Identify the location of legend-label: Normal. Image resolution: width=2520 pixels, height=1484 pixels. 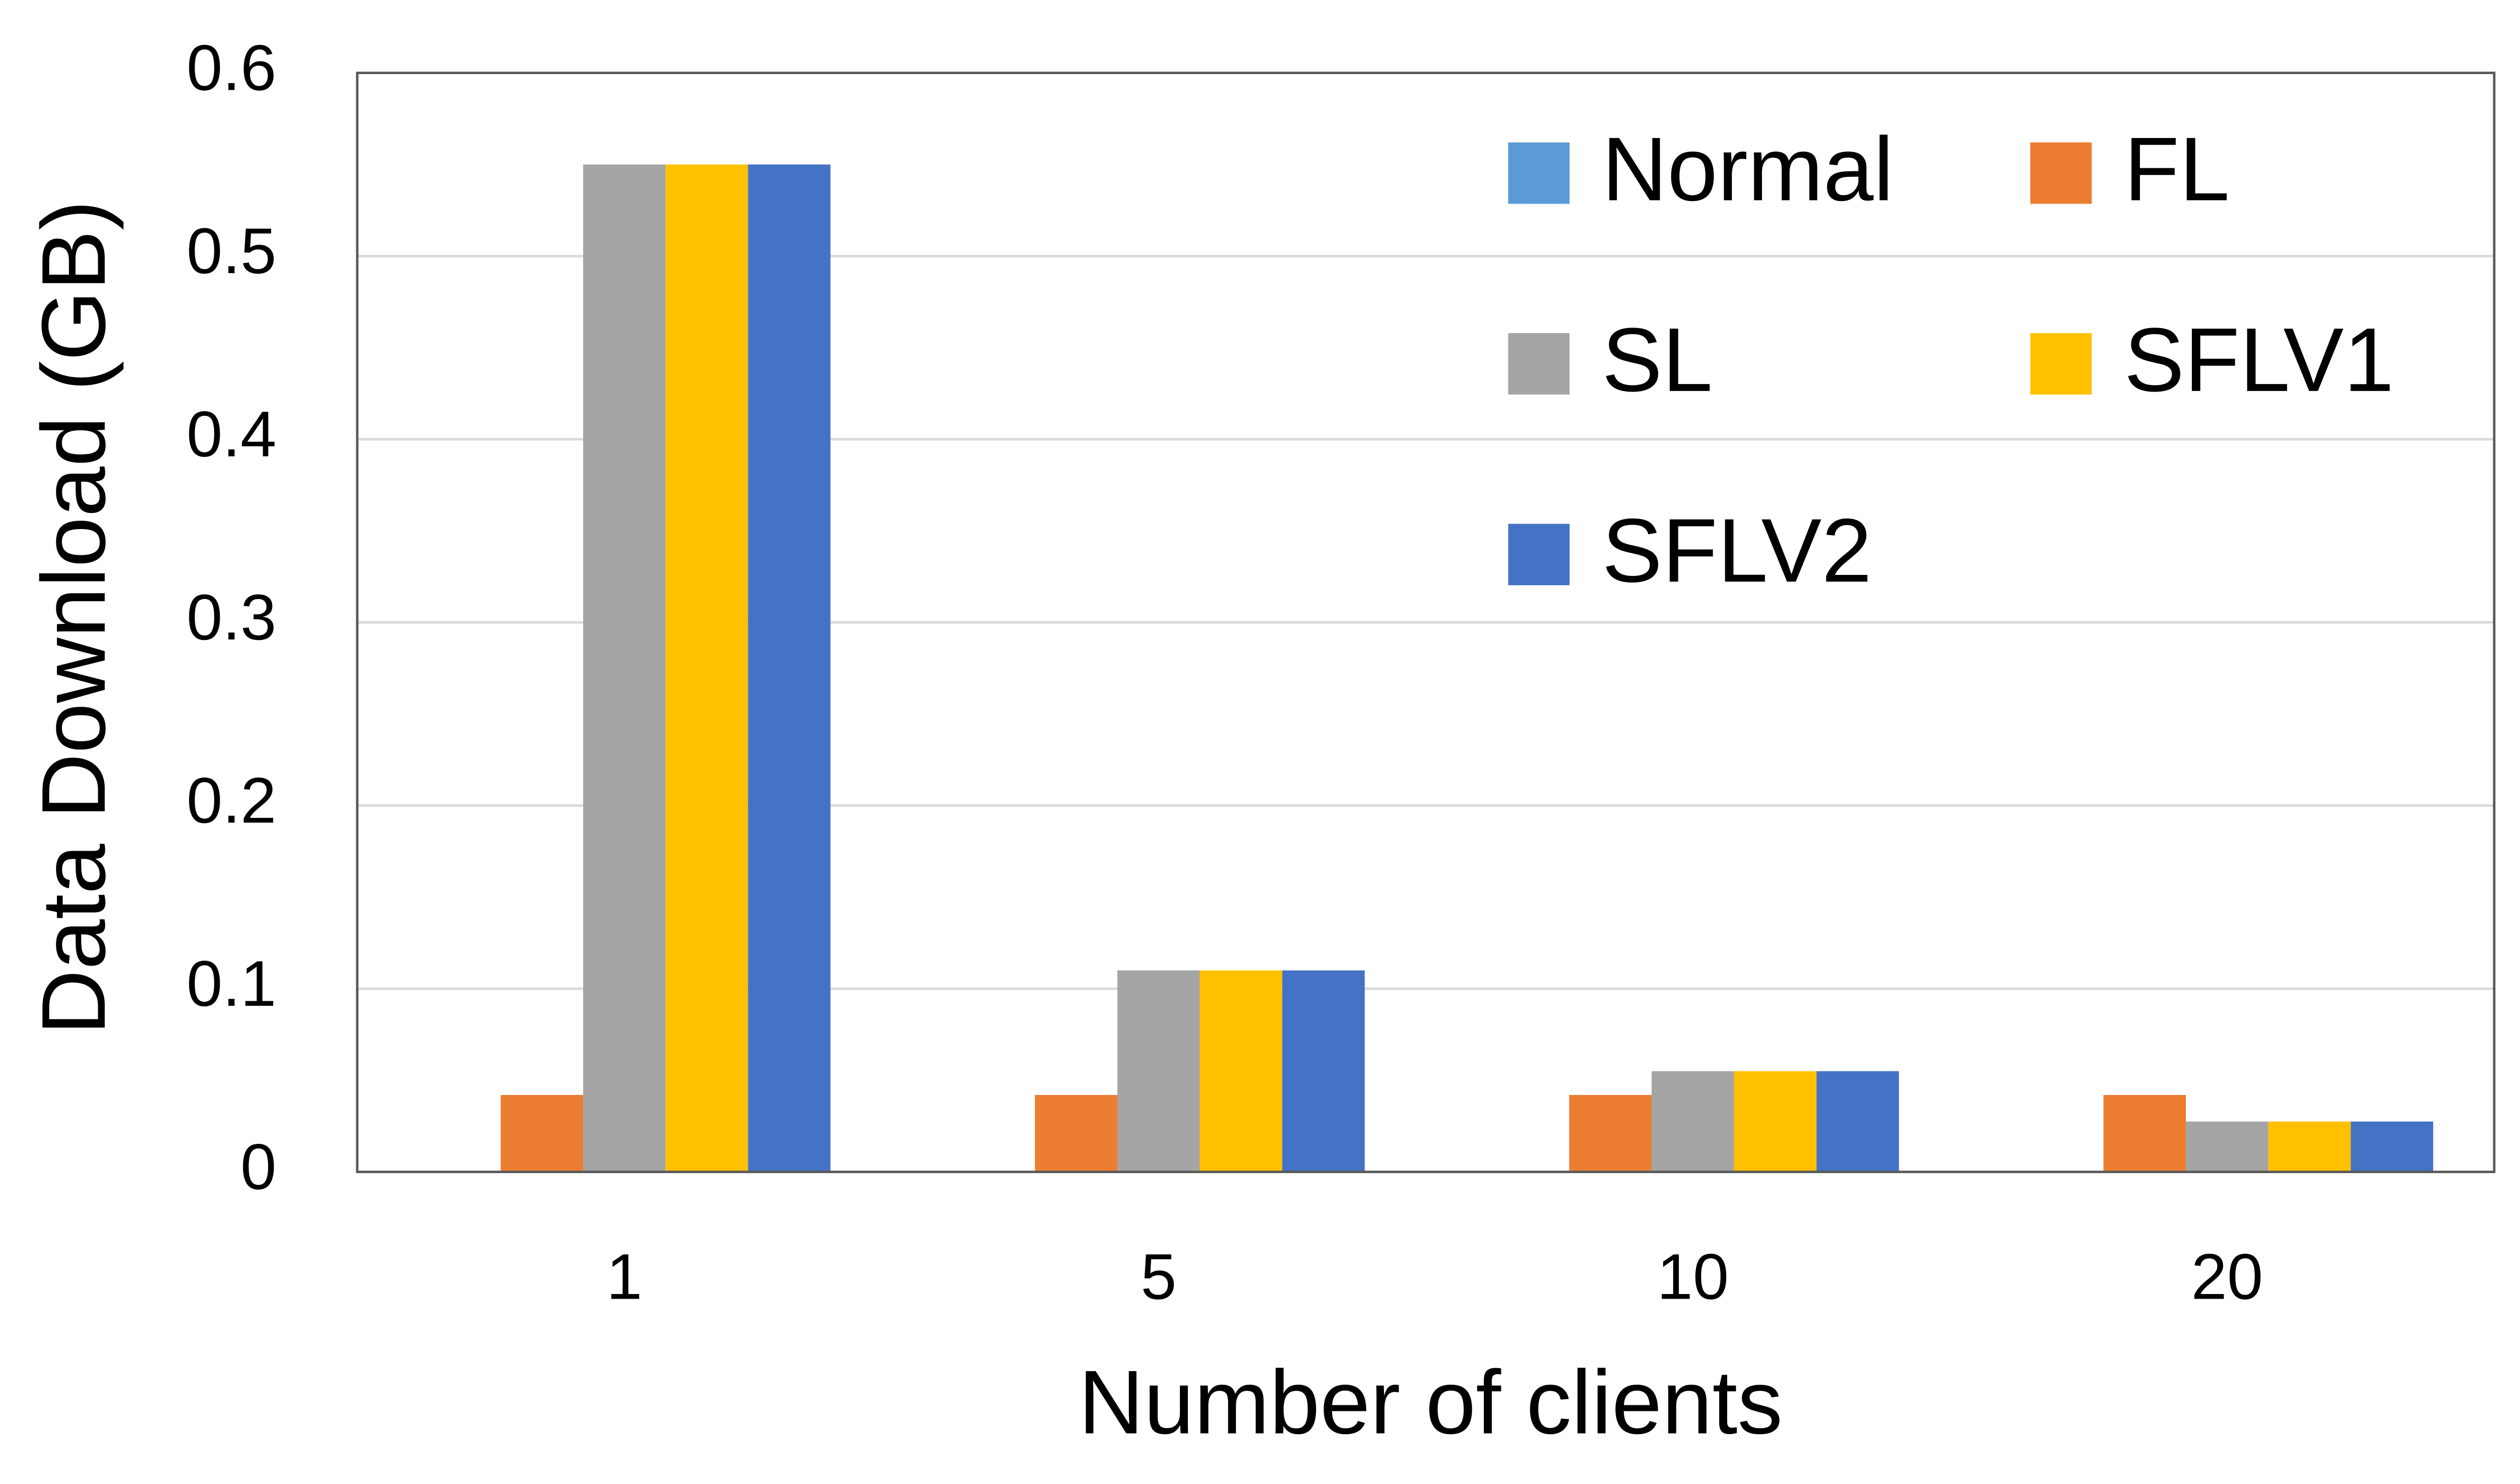
(1748, 169).